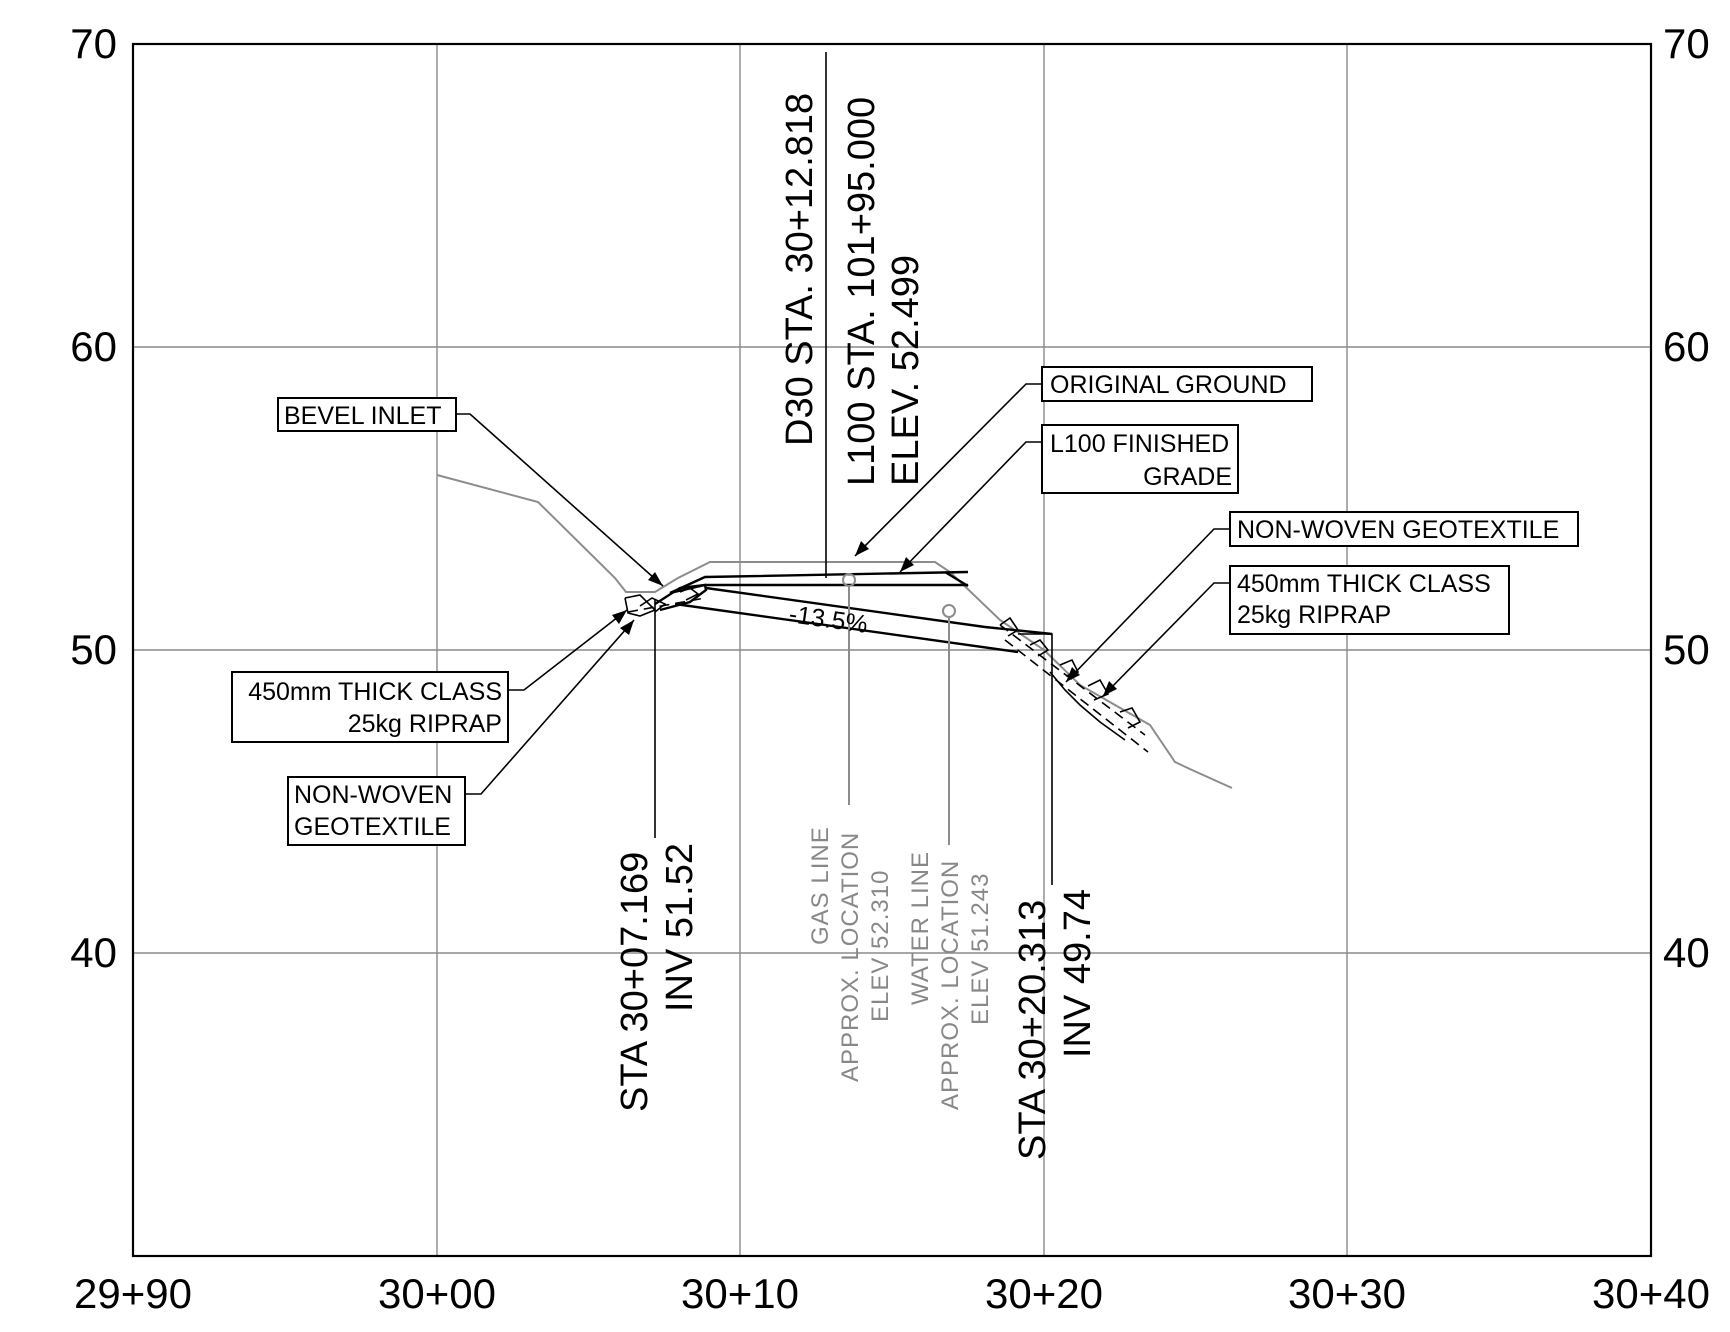 The height and width of the screenshot is (1332, 1730). What do you see at coordinates (680, 927) in the screenshot?
I see `inlet-station-line-2: INV 51.52` at bounding box center [680, 927].